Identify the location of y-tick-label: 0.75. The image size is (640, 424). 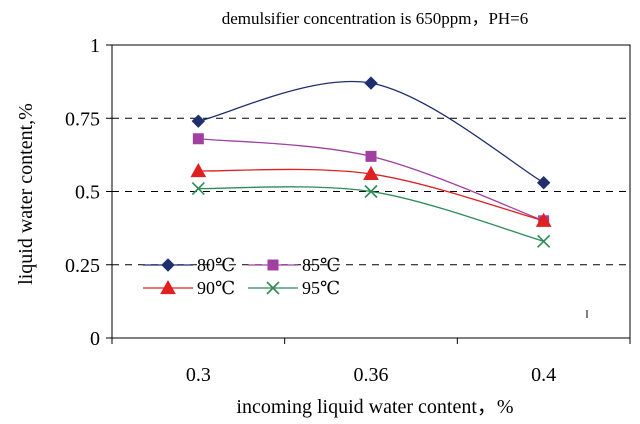
(82, 119).